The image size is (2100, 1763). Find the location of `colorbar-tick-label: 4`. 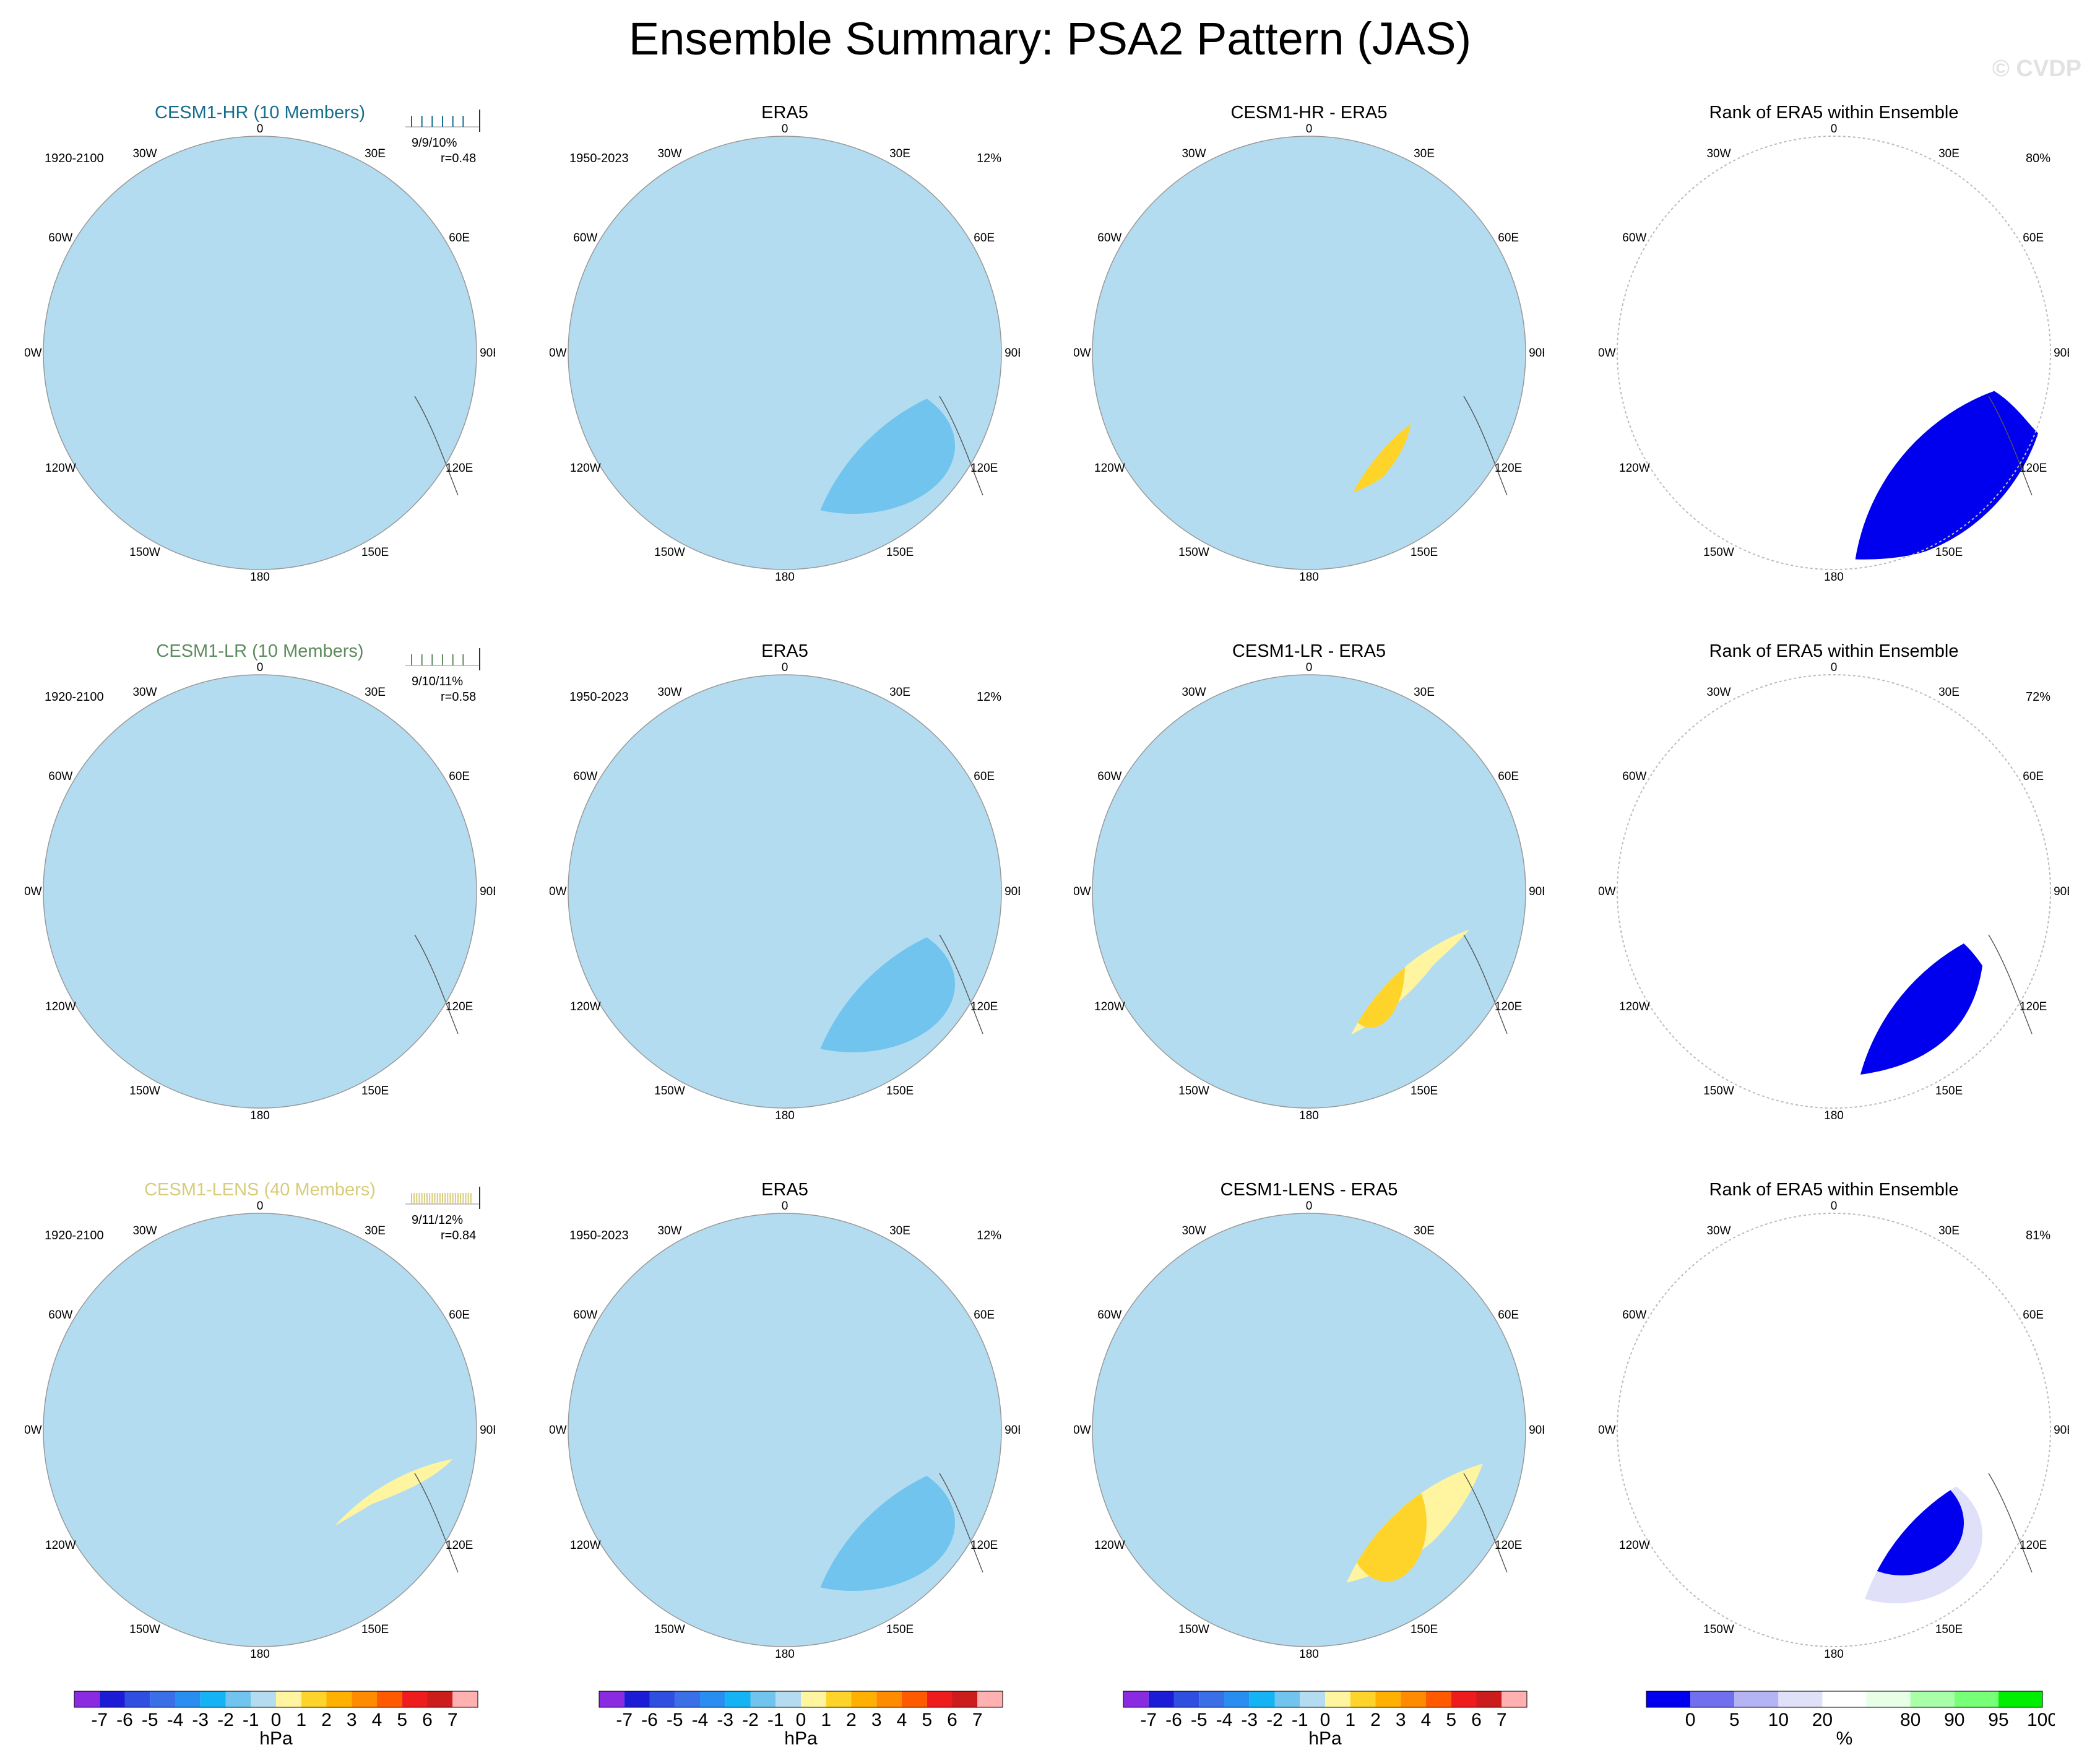

colorbar-tick-label: 4 is located at coordinates (1426, 1720).